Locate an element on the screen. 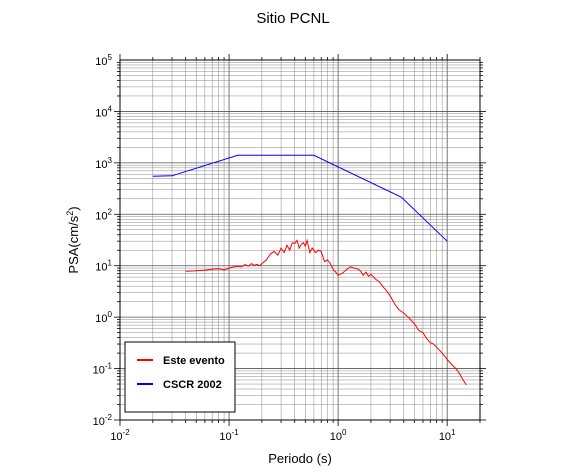 This screenshot has width=586, height=475. chart-legend: Este evento CSCR 2002 is located at coordinates (180, 377).